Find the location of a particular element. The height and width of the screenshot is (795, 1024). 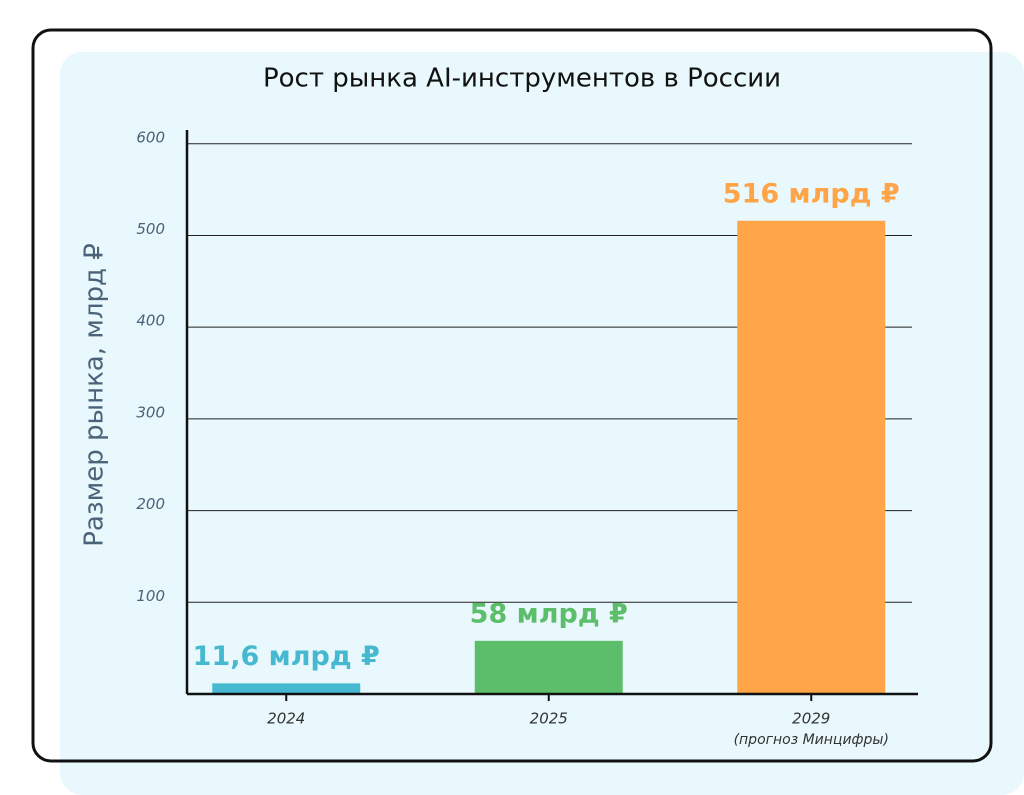

x-tick-label: 2029 is located at coordinates (811, 719).